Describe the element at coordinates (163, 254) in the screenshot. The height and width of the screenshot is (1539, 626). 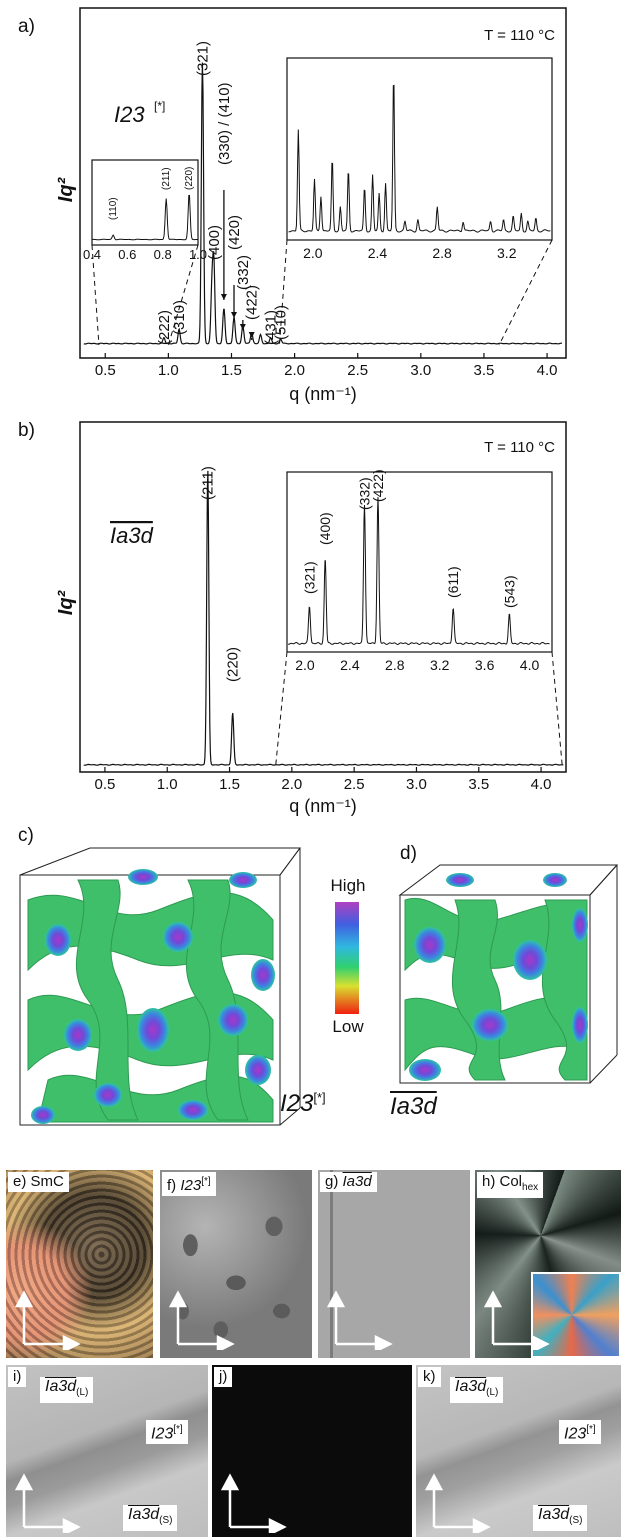
I see `inset-left-tick-label: 0.8` at that location.